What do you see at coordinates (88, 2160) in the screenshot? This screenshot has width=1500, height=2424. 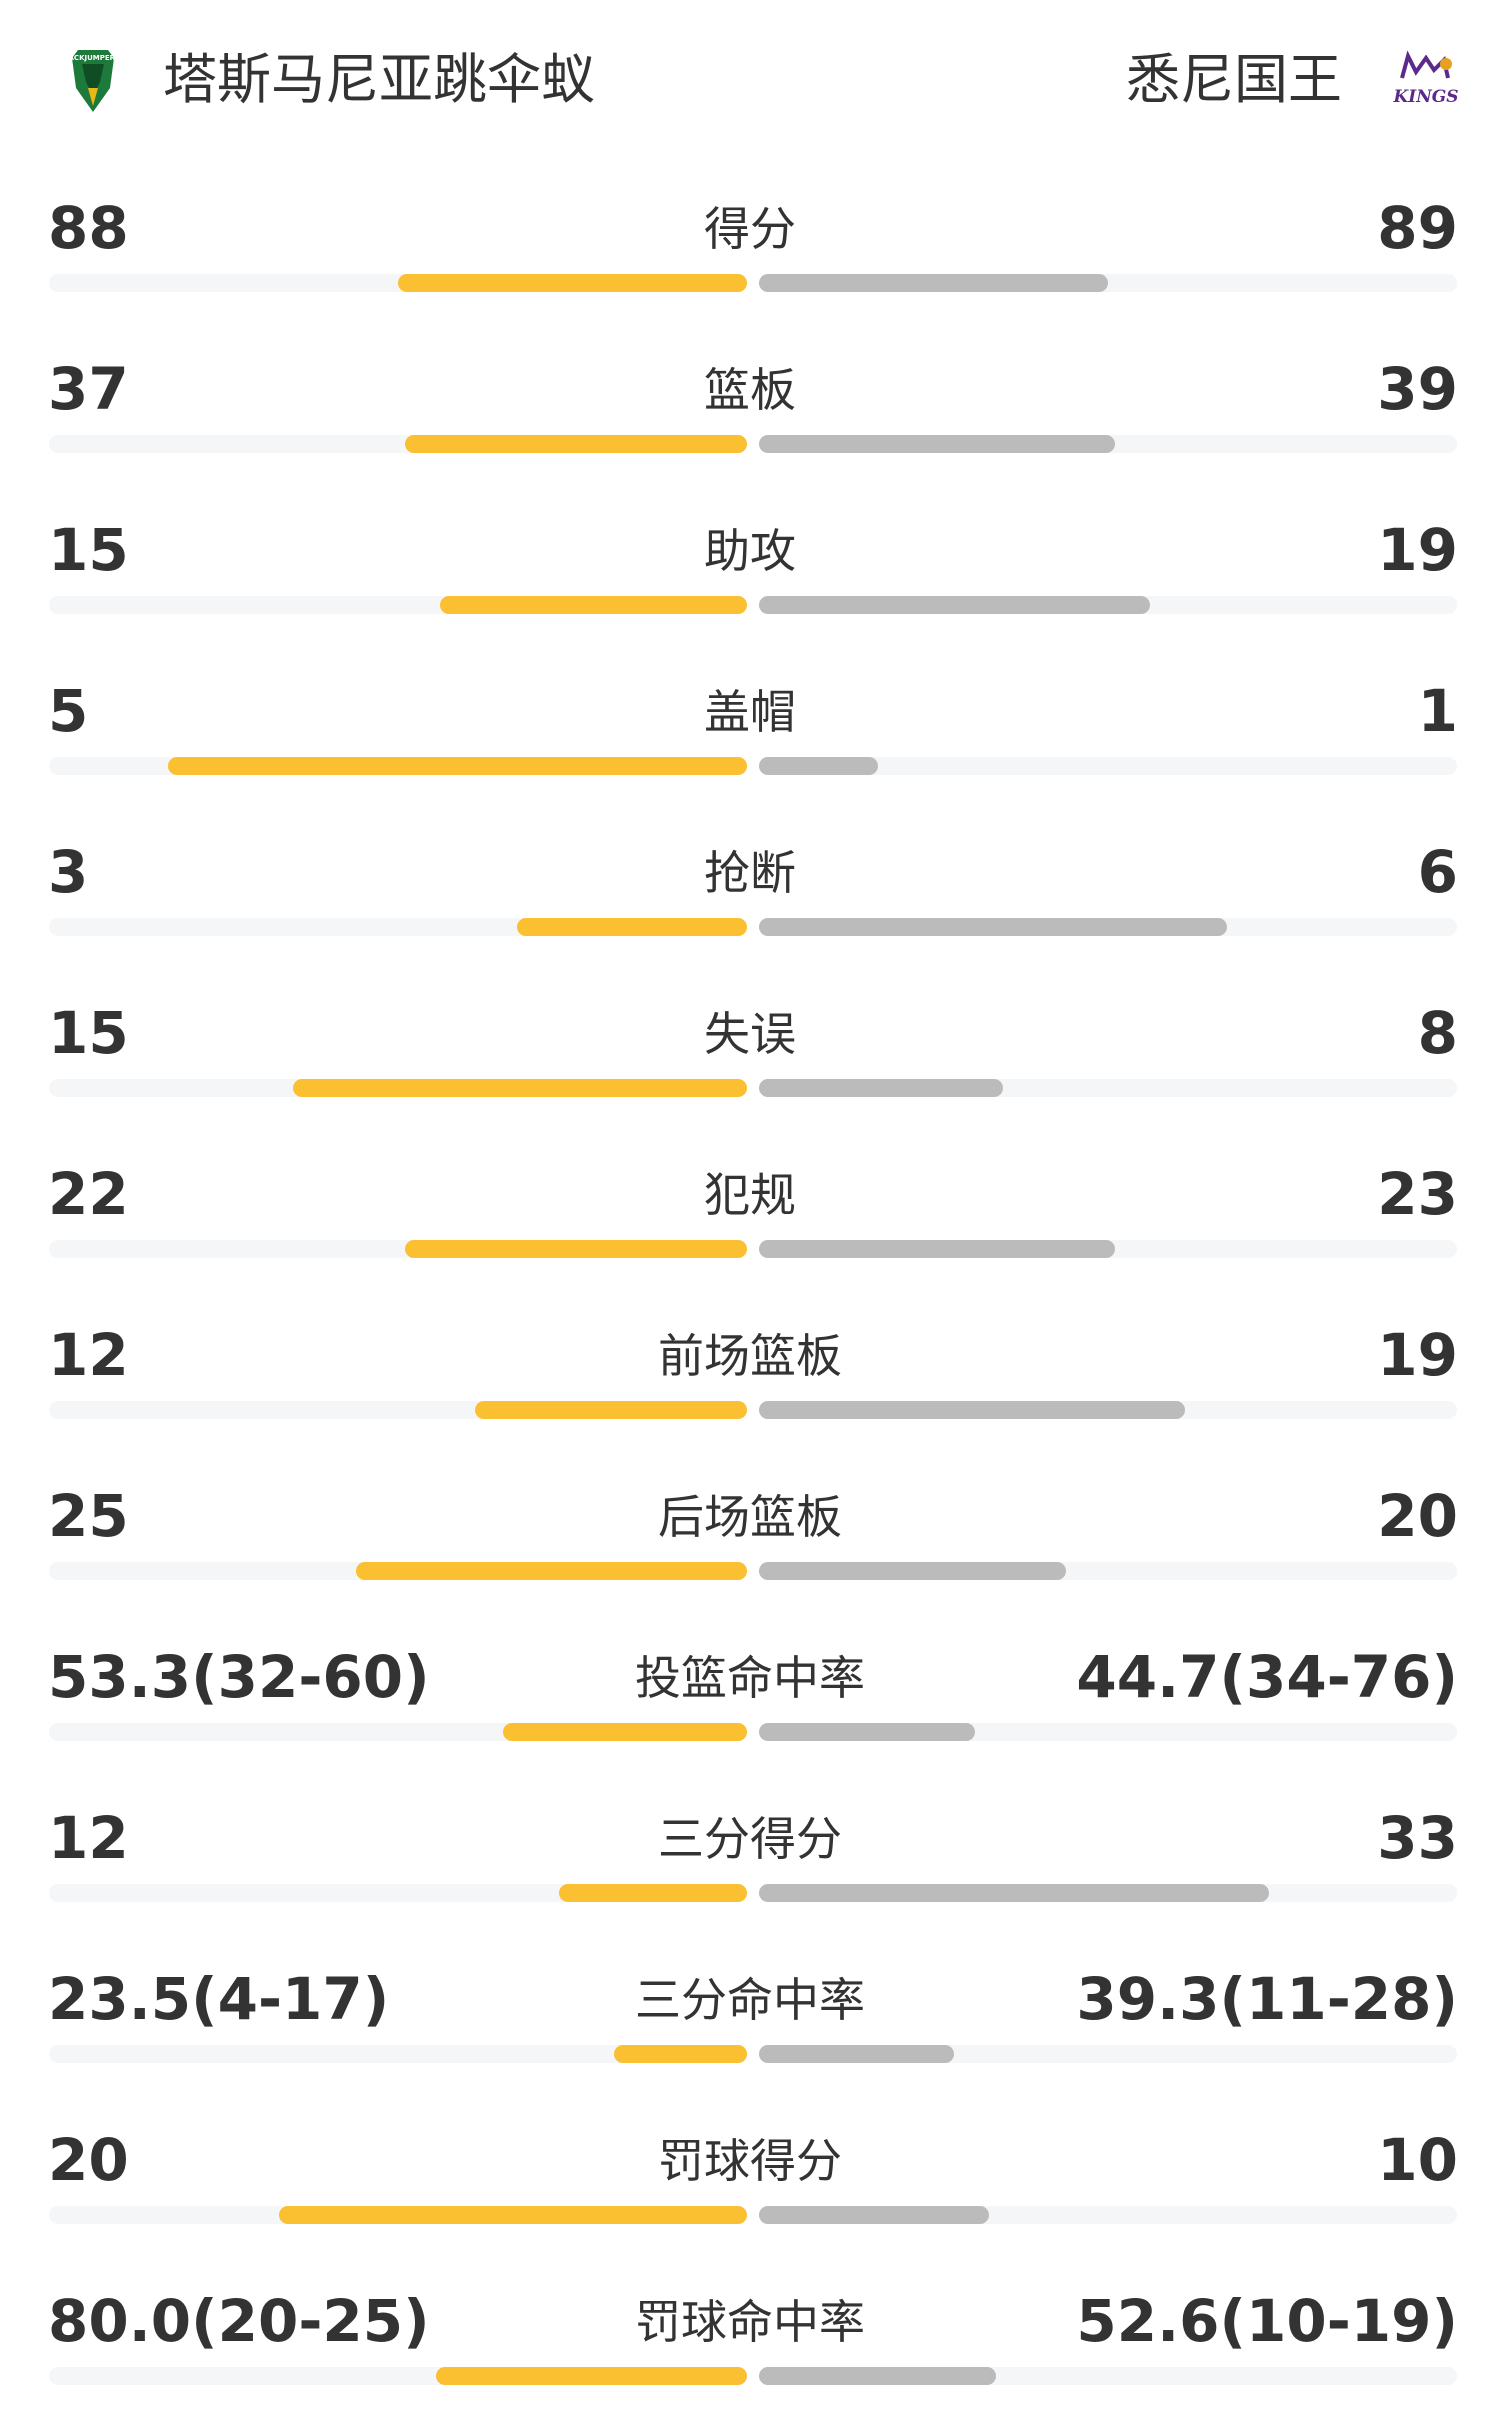 I see `home-stat-value: 20` at bounding box center [88, 2160].